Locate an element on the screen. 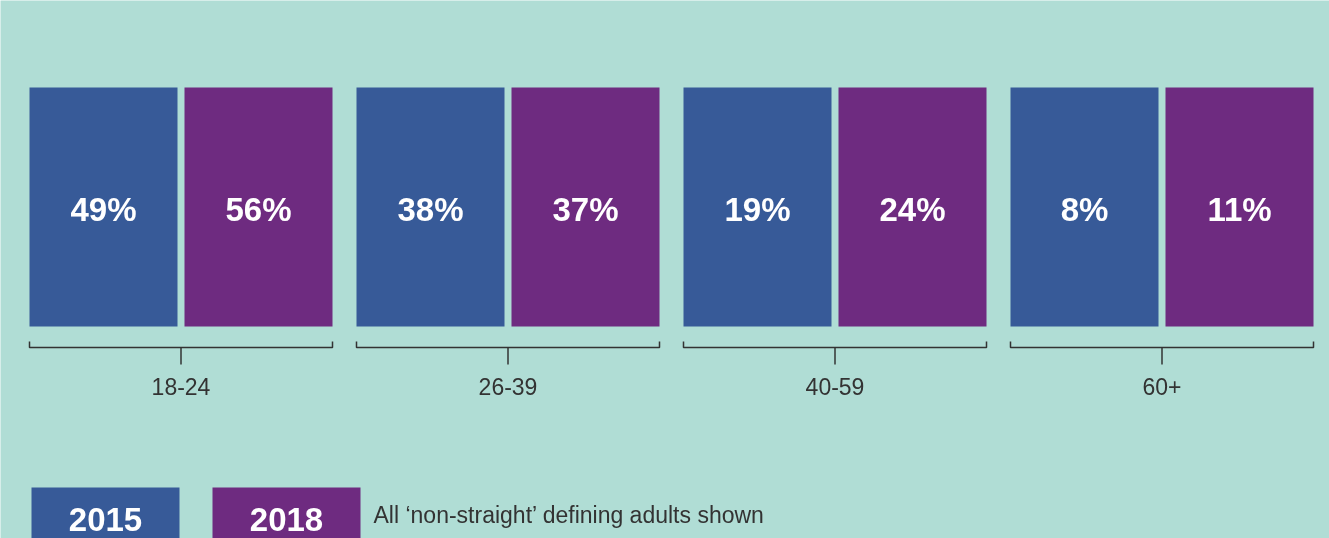 The width and height of the screenshot is (1329, 538). category-label: 40-59 is located at coordinates (835, 387).